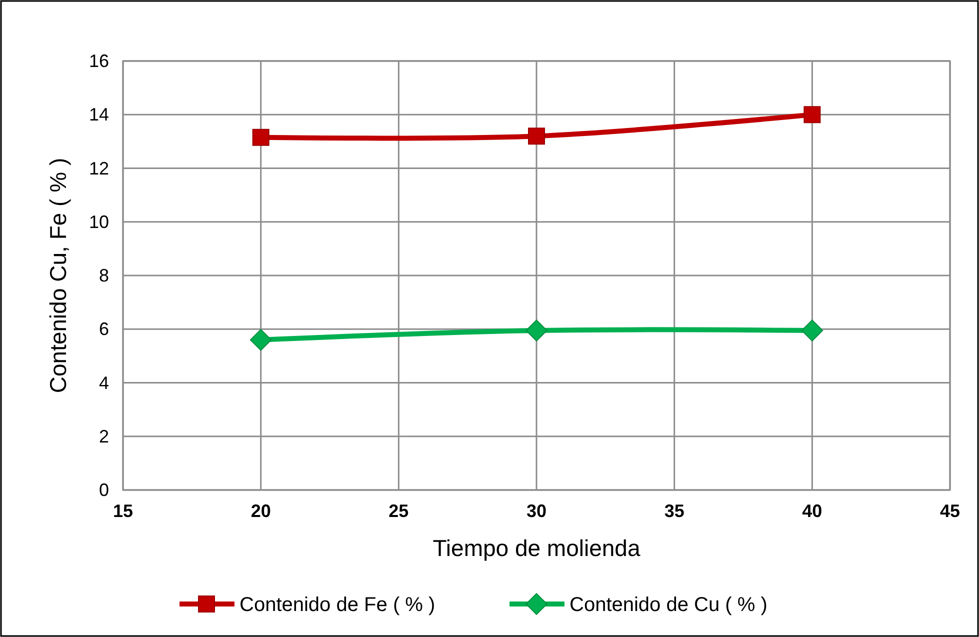  What do you see at coordinates (103, 382) in the screenshot?
I see `y-tick-label: 4` at bounding box center [103, 382].